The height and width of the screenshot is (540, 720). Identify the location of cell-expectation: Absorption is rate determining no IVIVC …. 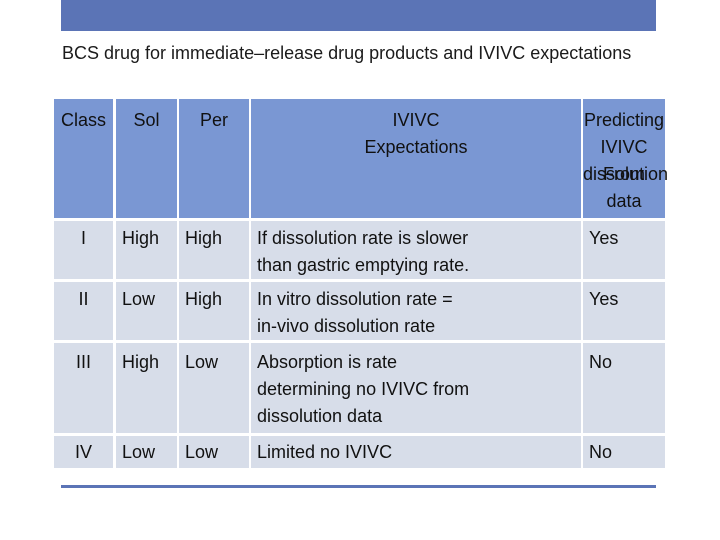
(416, 388).